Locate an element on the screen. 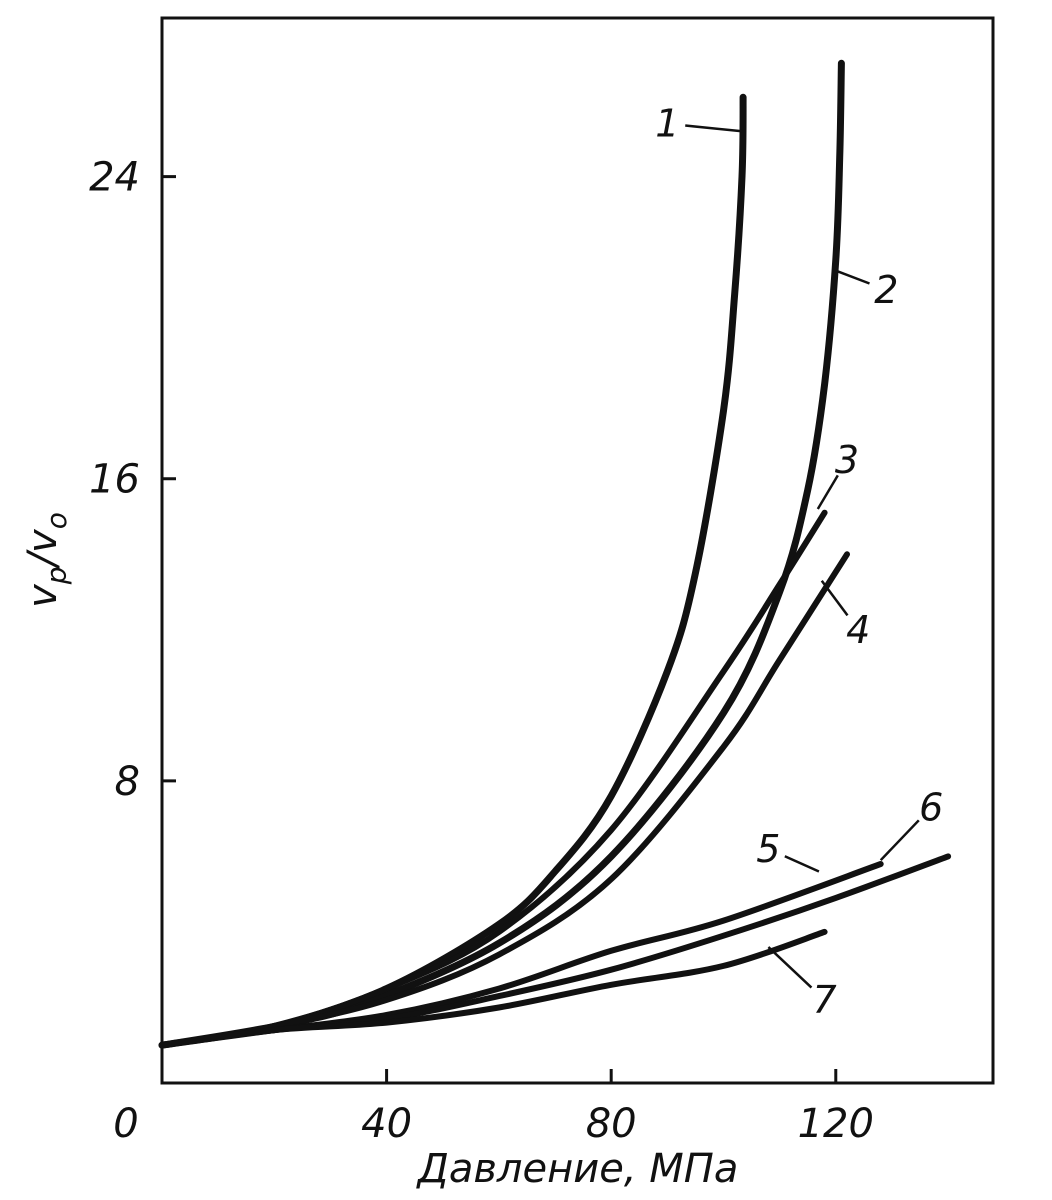  y-axis-title-slash: / is located at coordinates (43, 558).